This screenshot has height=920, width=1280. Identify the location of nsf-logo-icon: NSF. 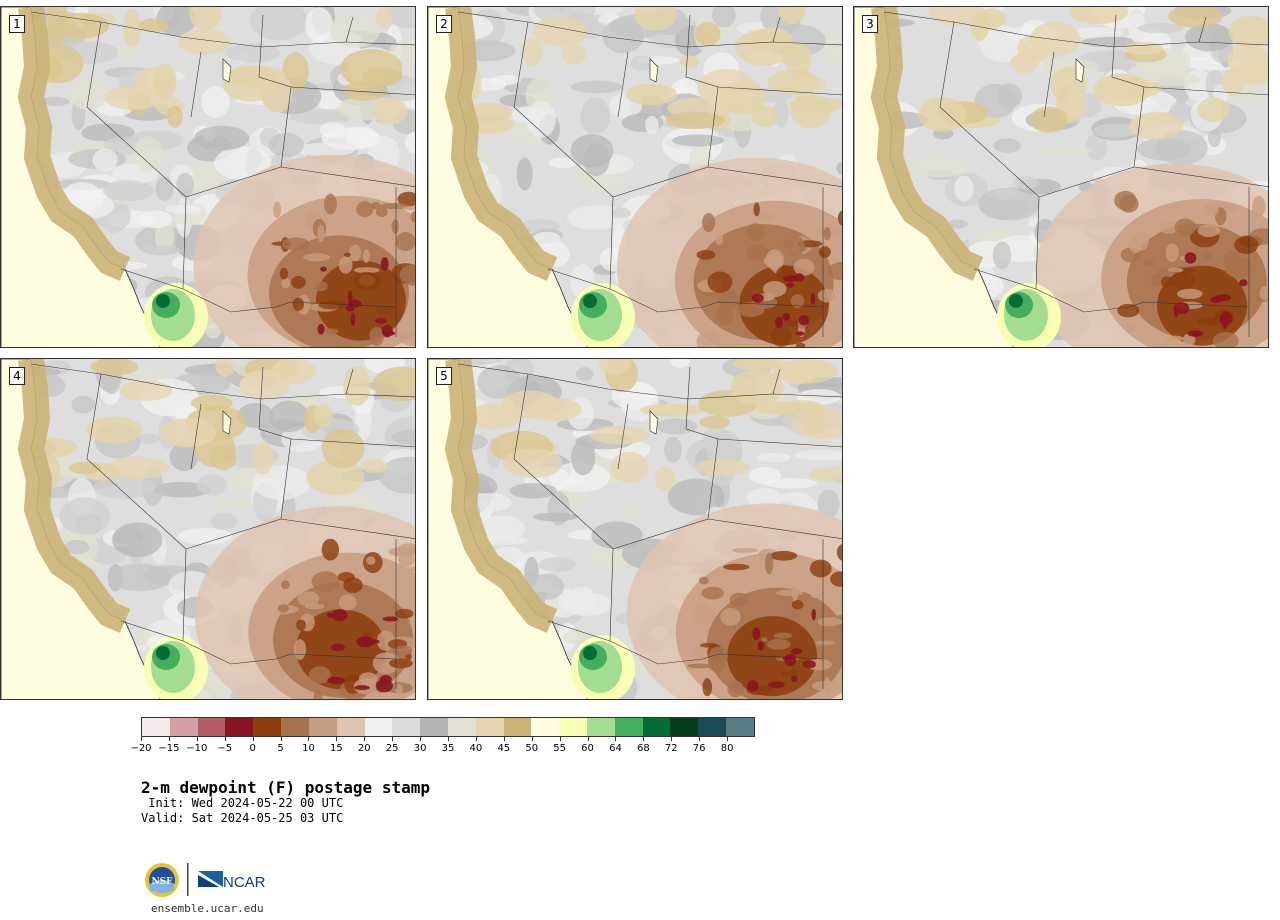
(162, 880).